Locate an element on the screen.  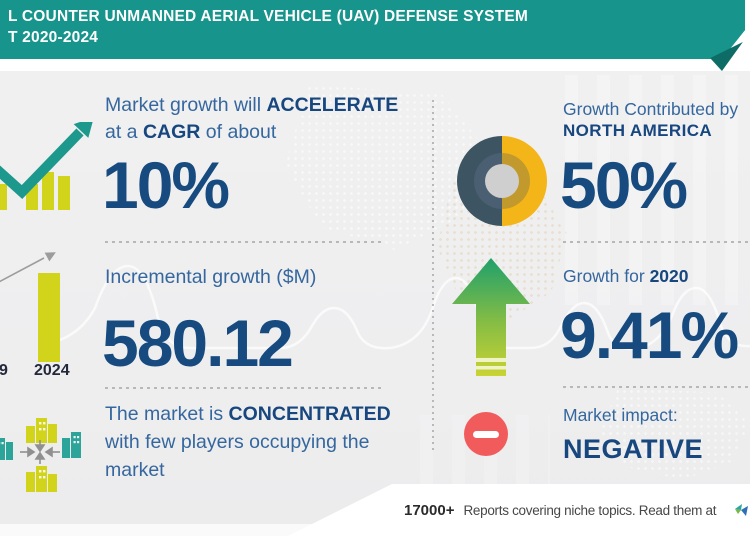
concentration-line2: with few players occupying the is located at coordinates (237, 442).